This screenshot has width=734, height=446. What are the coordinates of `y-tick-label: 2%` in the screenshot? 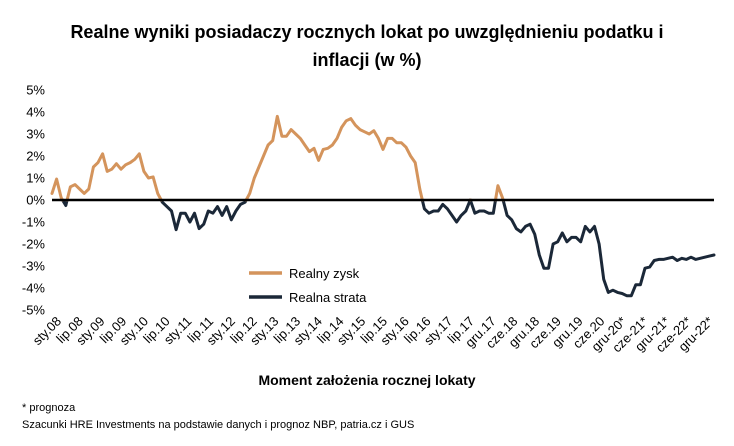 It's located at (35, 156).